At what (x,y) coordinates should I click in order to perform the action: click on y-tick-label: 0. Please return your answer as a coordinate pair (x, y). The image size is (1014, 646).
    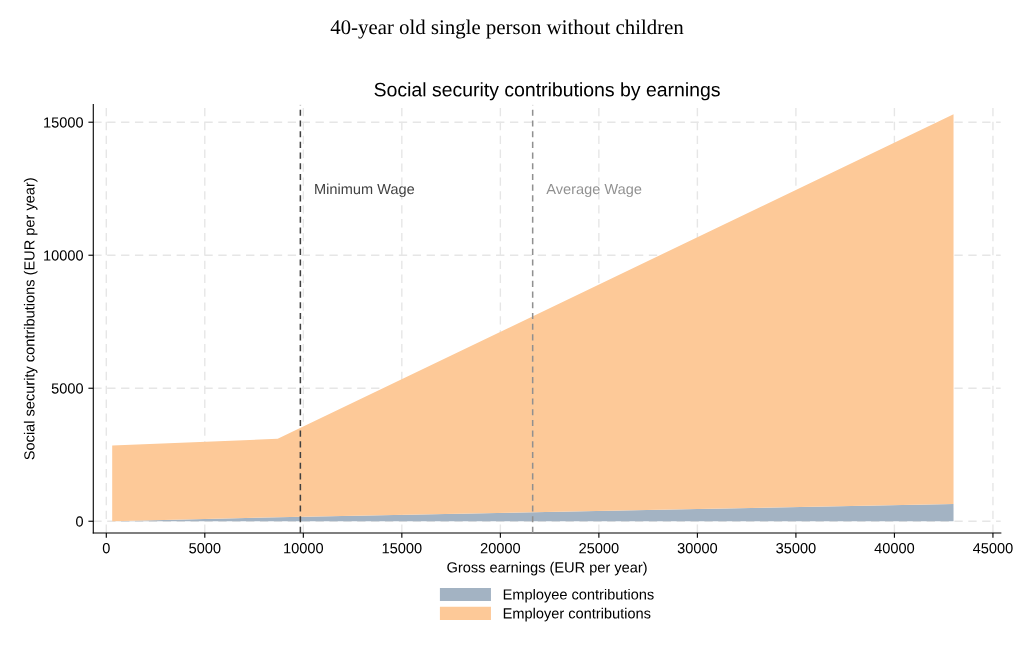
    Looking at the image, I should click on (79, 521).